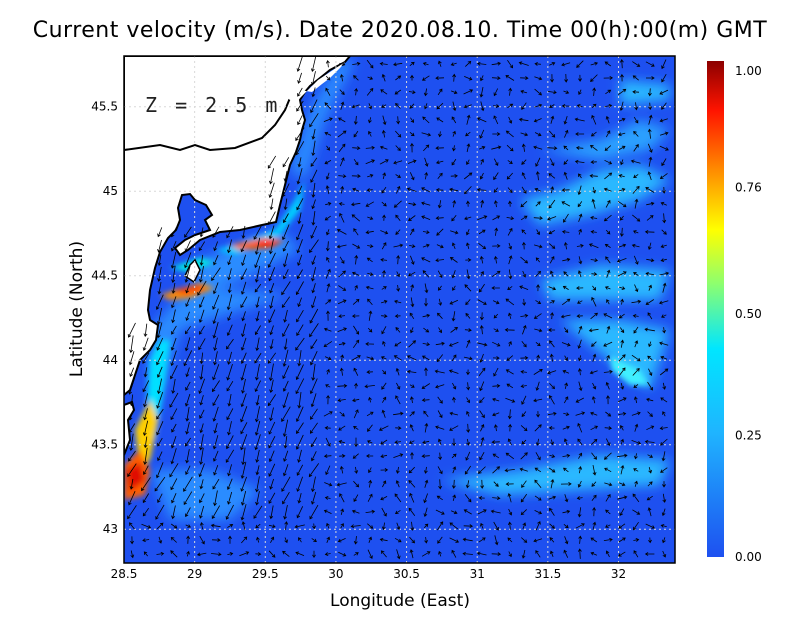 This screenshot has height=618, width=800. What do you see at coordinates (110, 191) in the screenshot?
I see `y-tick-label: 45` at bounding box center [110, 191].